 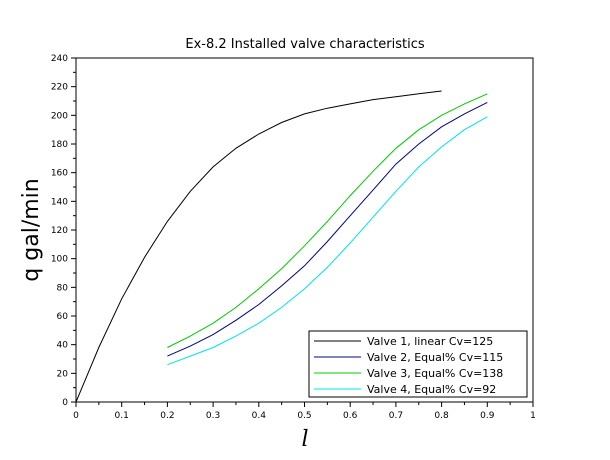 What do you see at coordinates (533, 416) in the screenshot?
I see `x-tick-label: 1` at bounding box center [533, 416].